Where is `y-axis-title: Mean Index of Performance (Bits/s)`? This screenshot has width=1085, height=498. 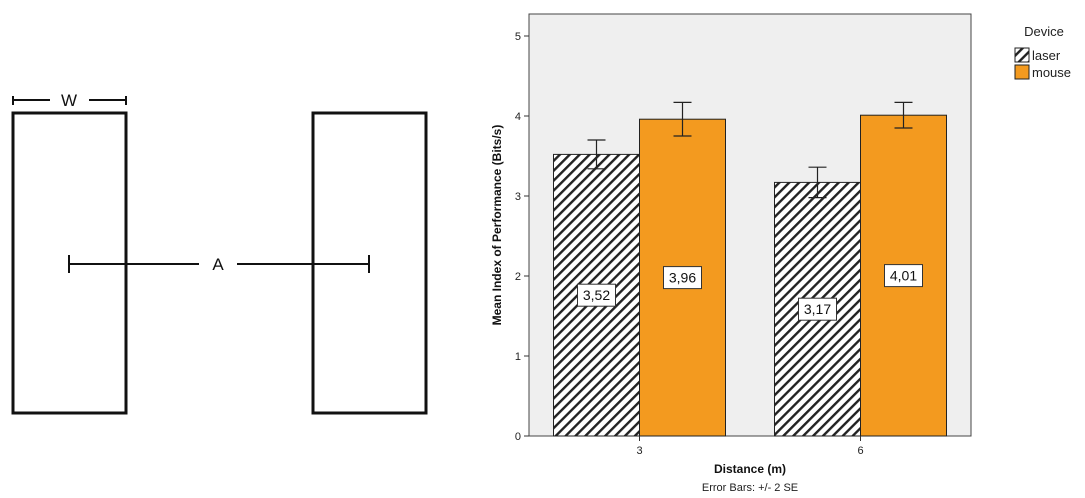
y-axis-title: Mean Index of Performance (Bits/s) is located at coordinates (497, 225).